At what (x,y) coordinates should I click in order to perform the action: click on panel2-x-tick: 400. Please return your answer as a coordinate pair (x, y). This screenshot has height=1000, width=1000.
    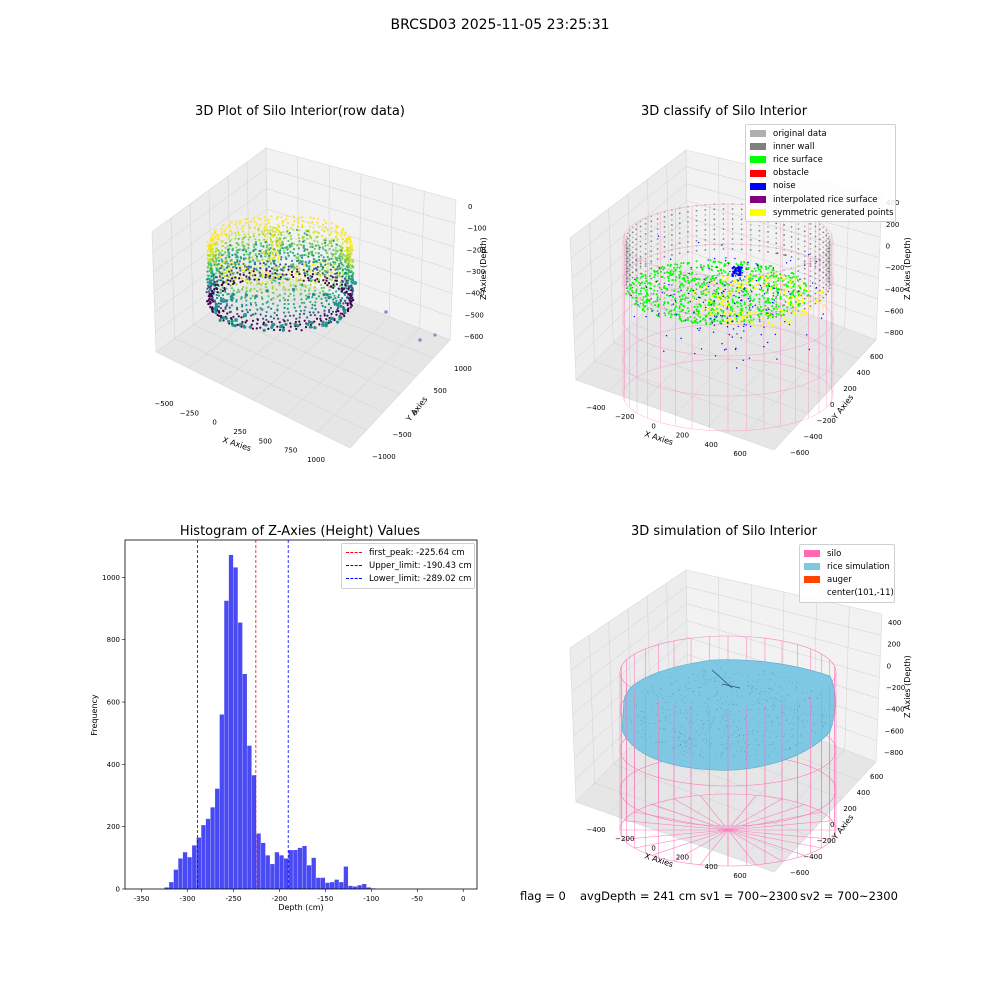
    Looking at the image, I should click on (711, 445).